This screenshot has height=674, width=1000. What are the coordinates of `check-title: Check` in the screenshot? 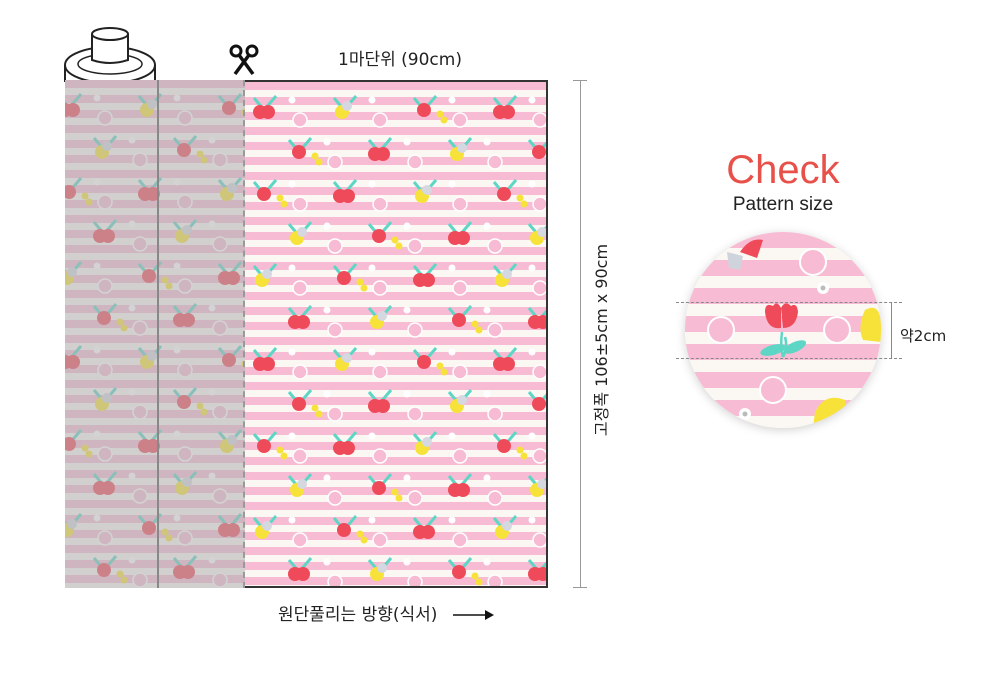 It's located at (783, 170).